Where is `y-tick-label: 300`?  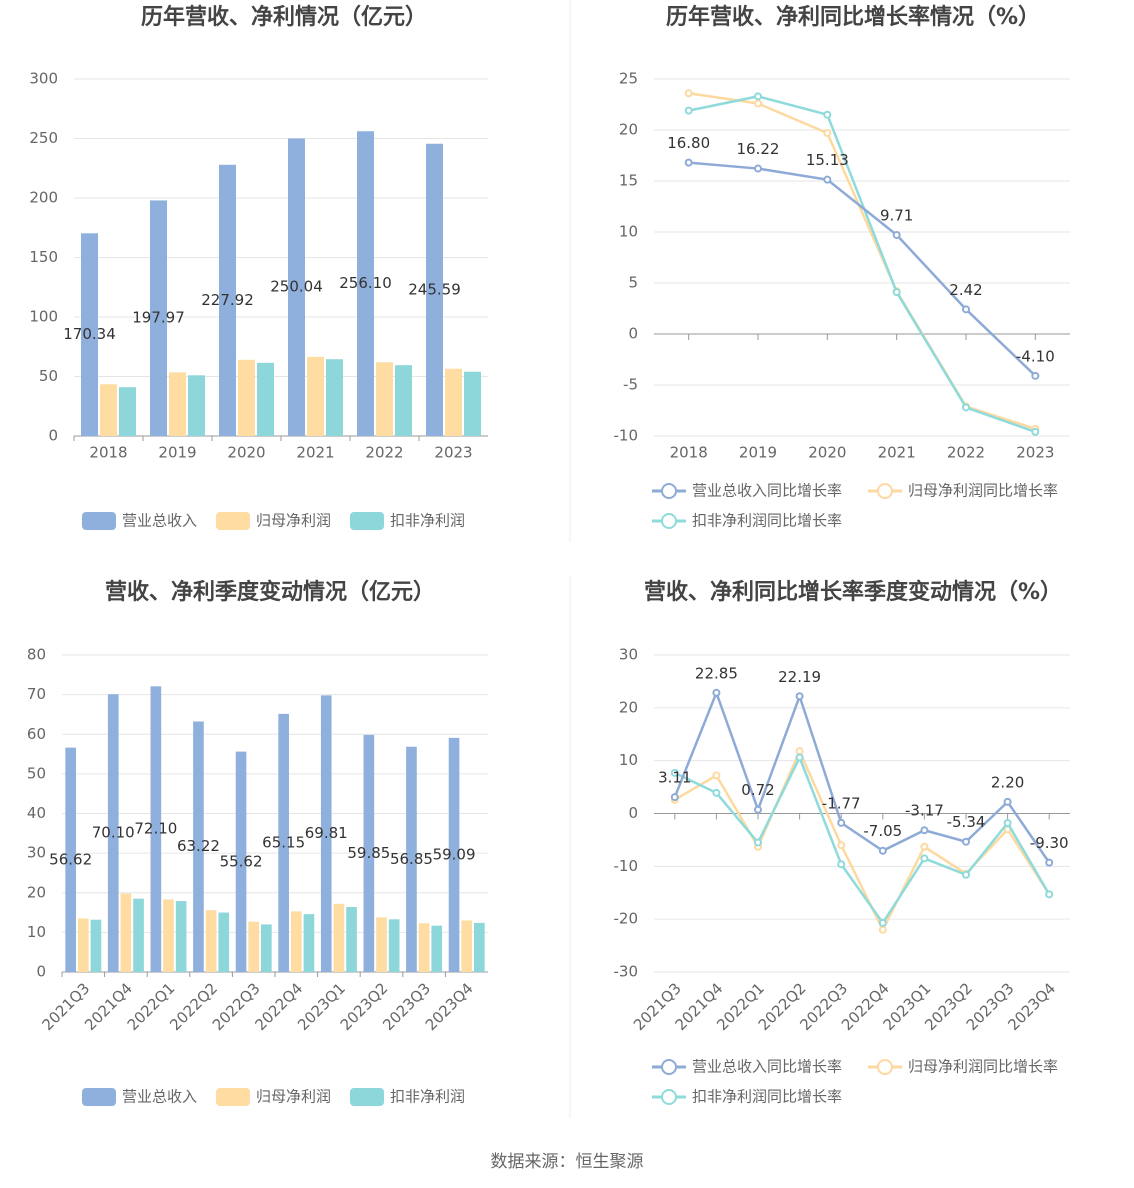 y-tick-label: 300 is located at coordinates (43, 79).